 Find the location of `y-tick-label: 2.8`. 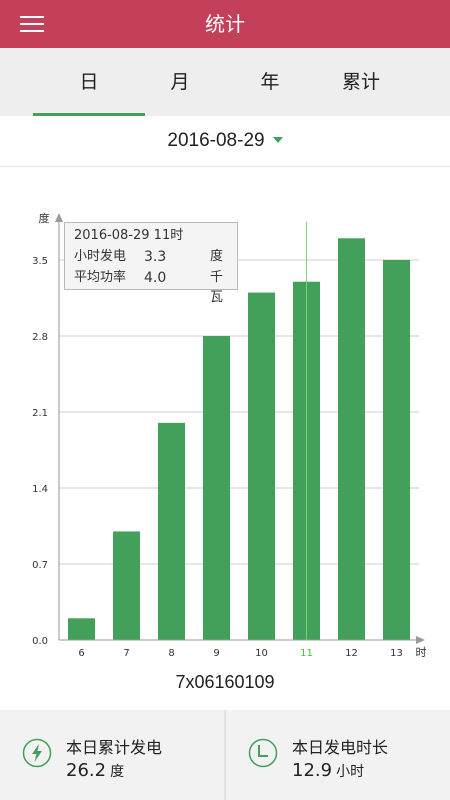

y-tick-label: 2.8 is located at coordinates (40, 337).